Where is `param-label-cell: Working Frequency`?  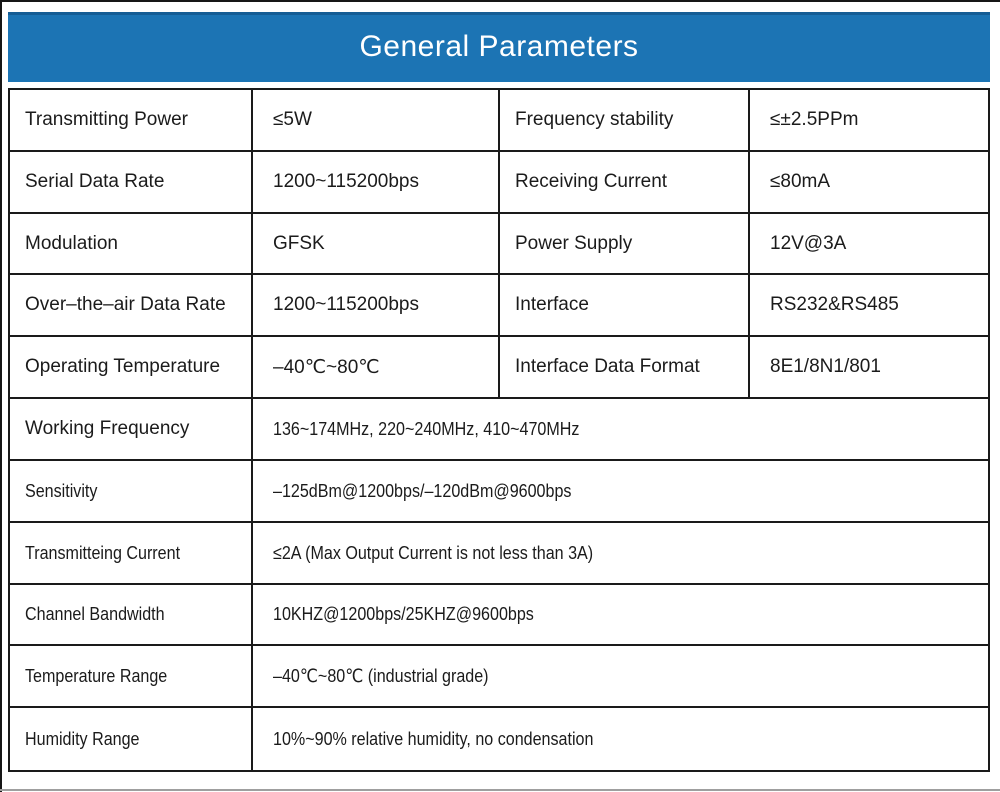
param-label-cell: Working Frequency is located at coordinates (131, 429).